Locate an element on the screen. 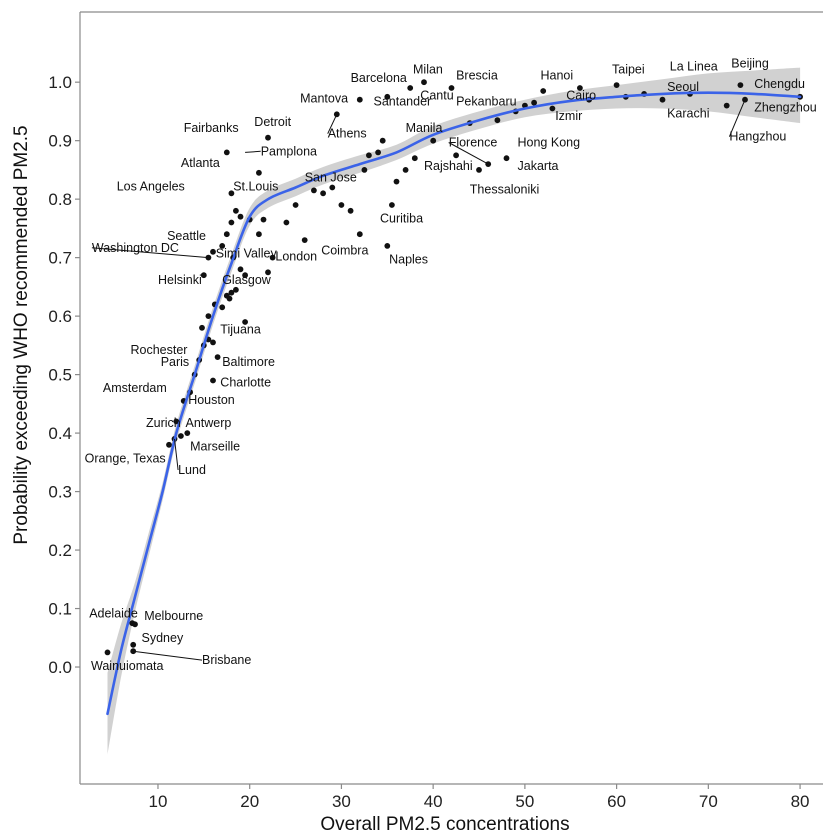 The height and width of the screenshot is (836, 827). x-tick-label: 10 is located at coordinates (158, 801).